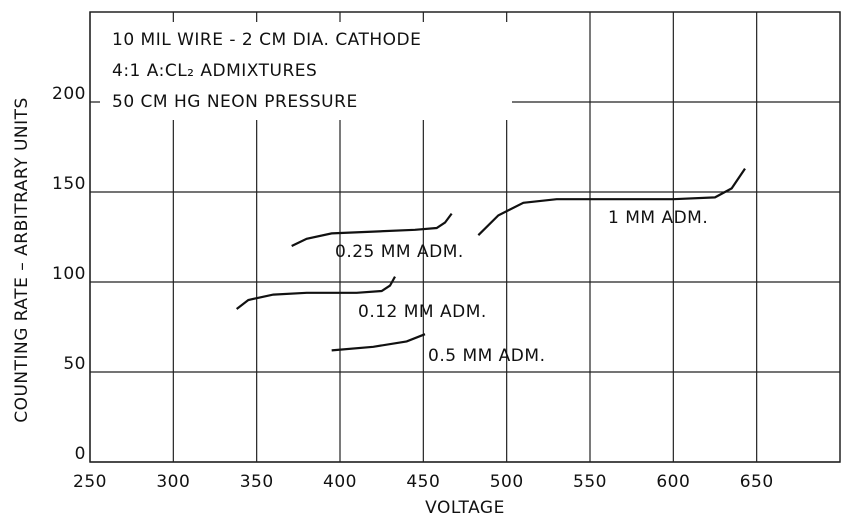 This screenshot has width=846, height=523. Describe the element at coordinates (590, 482) in the screenshot. I see `x-tick-label: 550` at that location.